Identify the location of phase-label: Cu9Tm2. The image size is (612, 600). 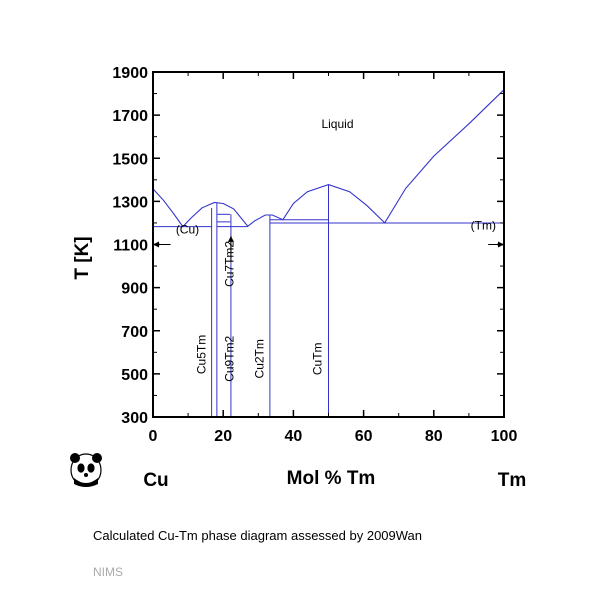
(230, 358).